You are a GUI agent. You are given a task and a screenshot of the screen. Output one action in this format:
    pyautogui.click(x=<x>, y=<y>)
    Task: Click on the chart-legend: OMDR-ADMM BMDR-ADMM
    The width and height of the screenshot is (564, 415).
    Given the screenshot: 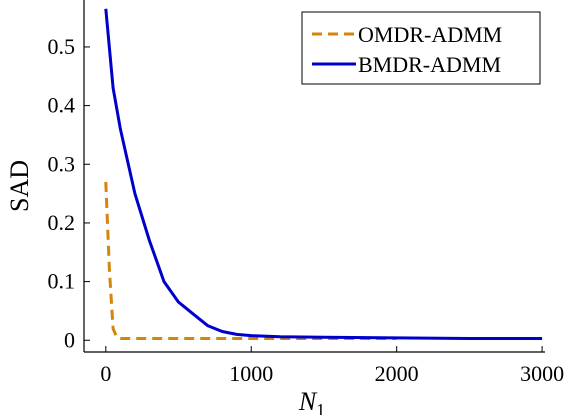 What is the action you would take?
    pyautogui.click(x=421, y=48)
    